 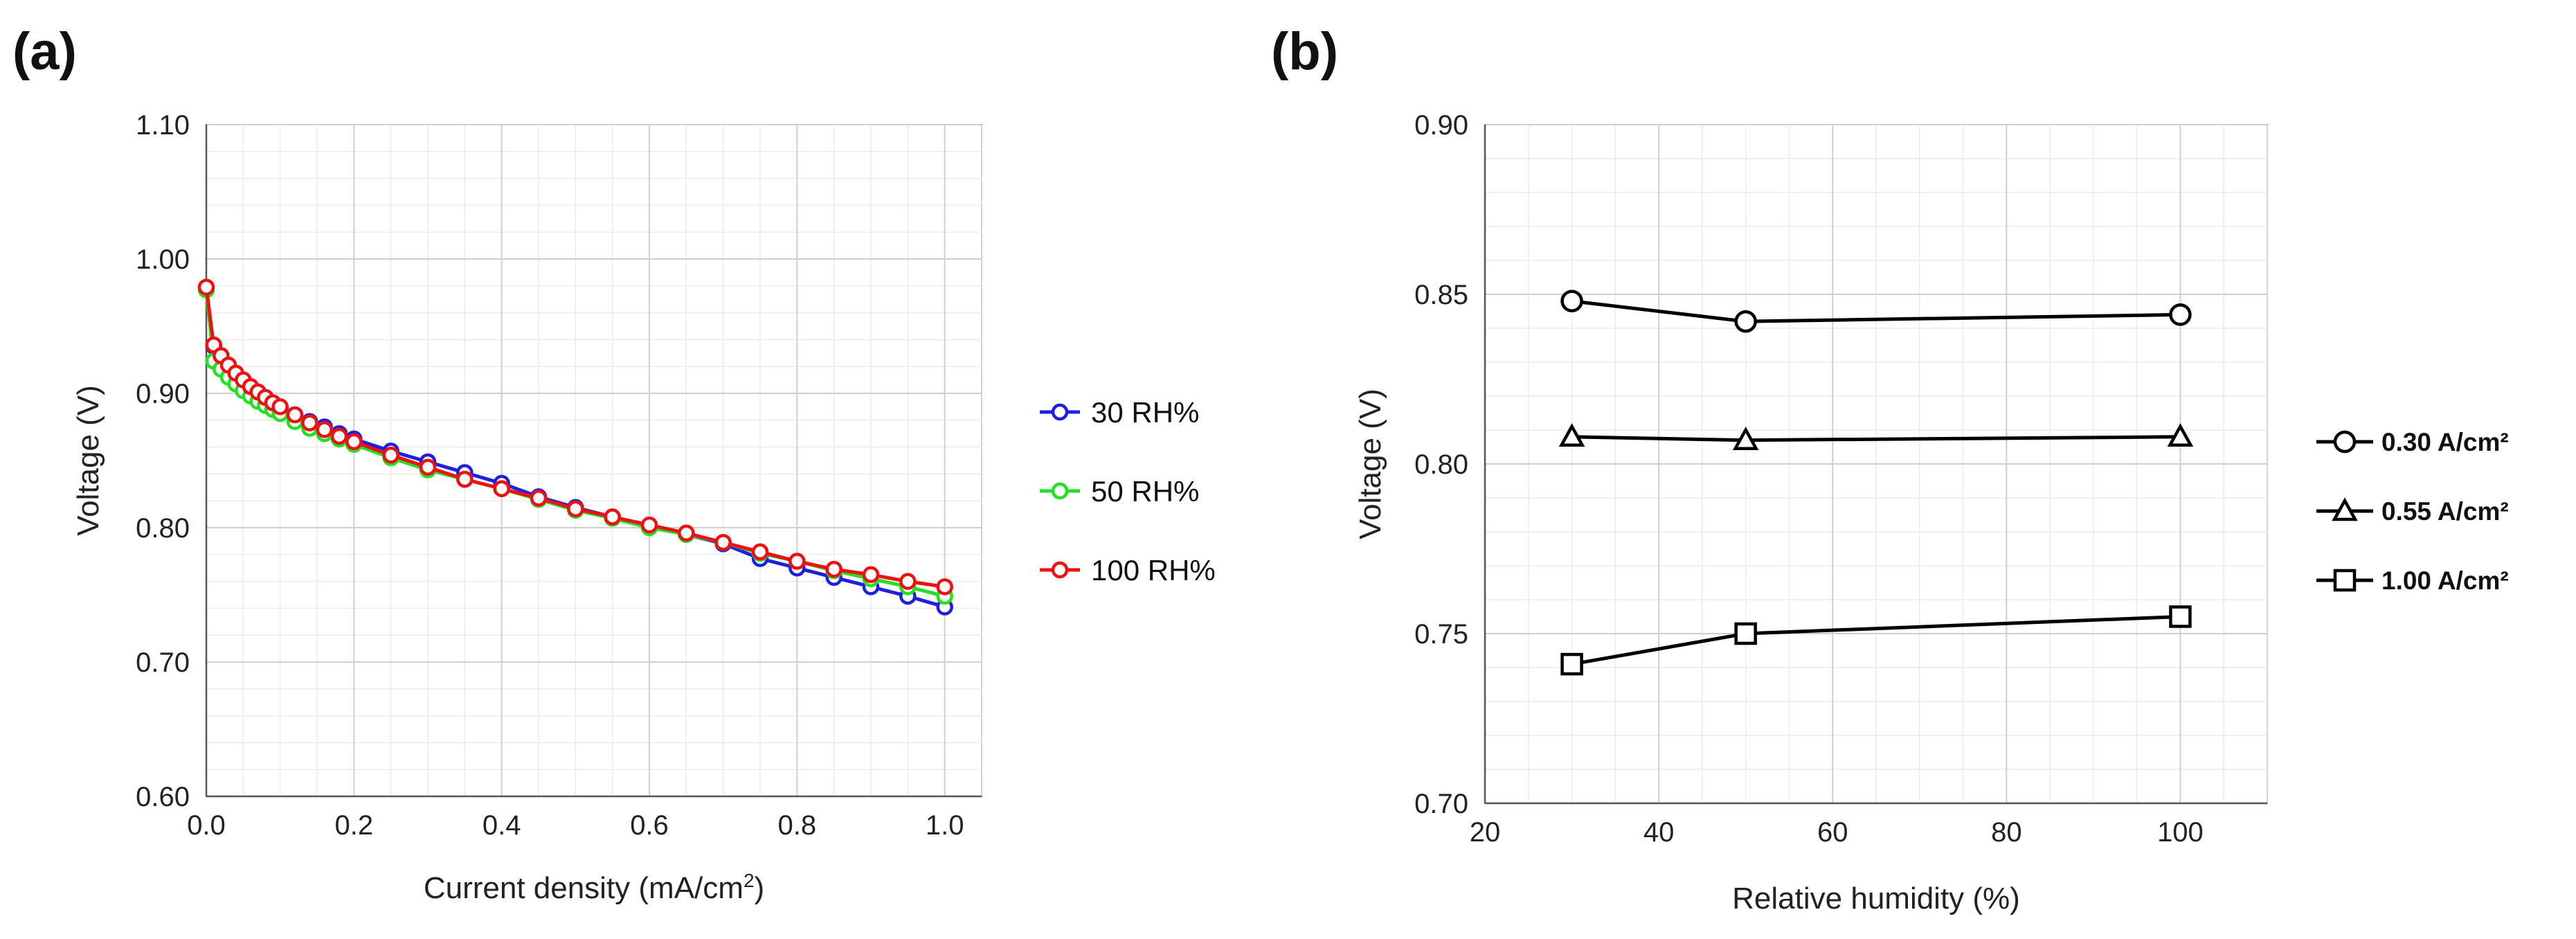 I want to click on y-tick-label: 1.10, so click(x=163, y=126).